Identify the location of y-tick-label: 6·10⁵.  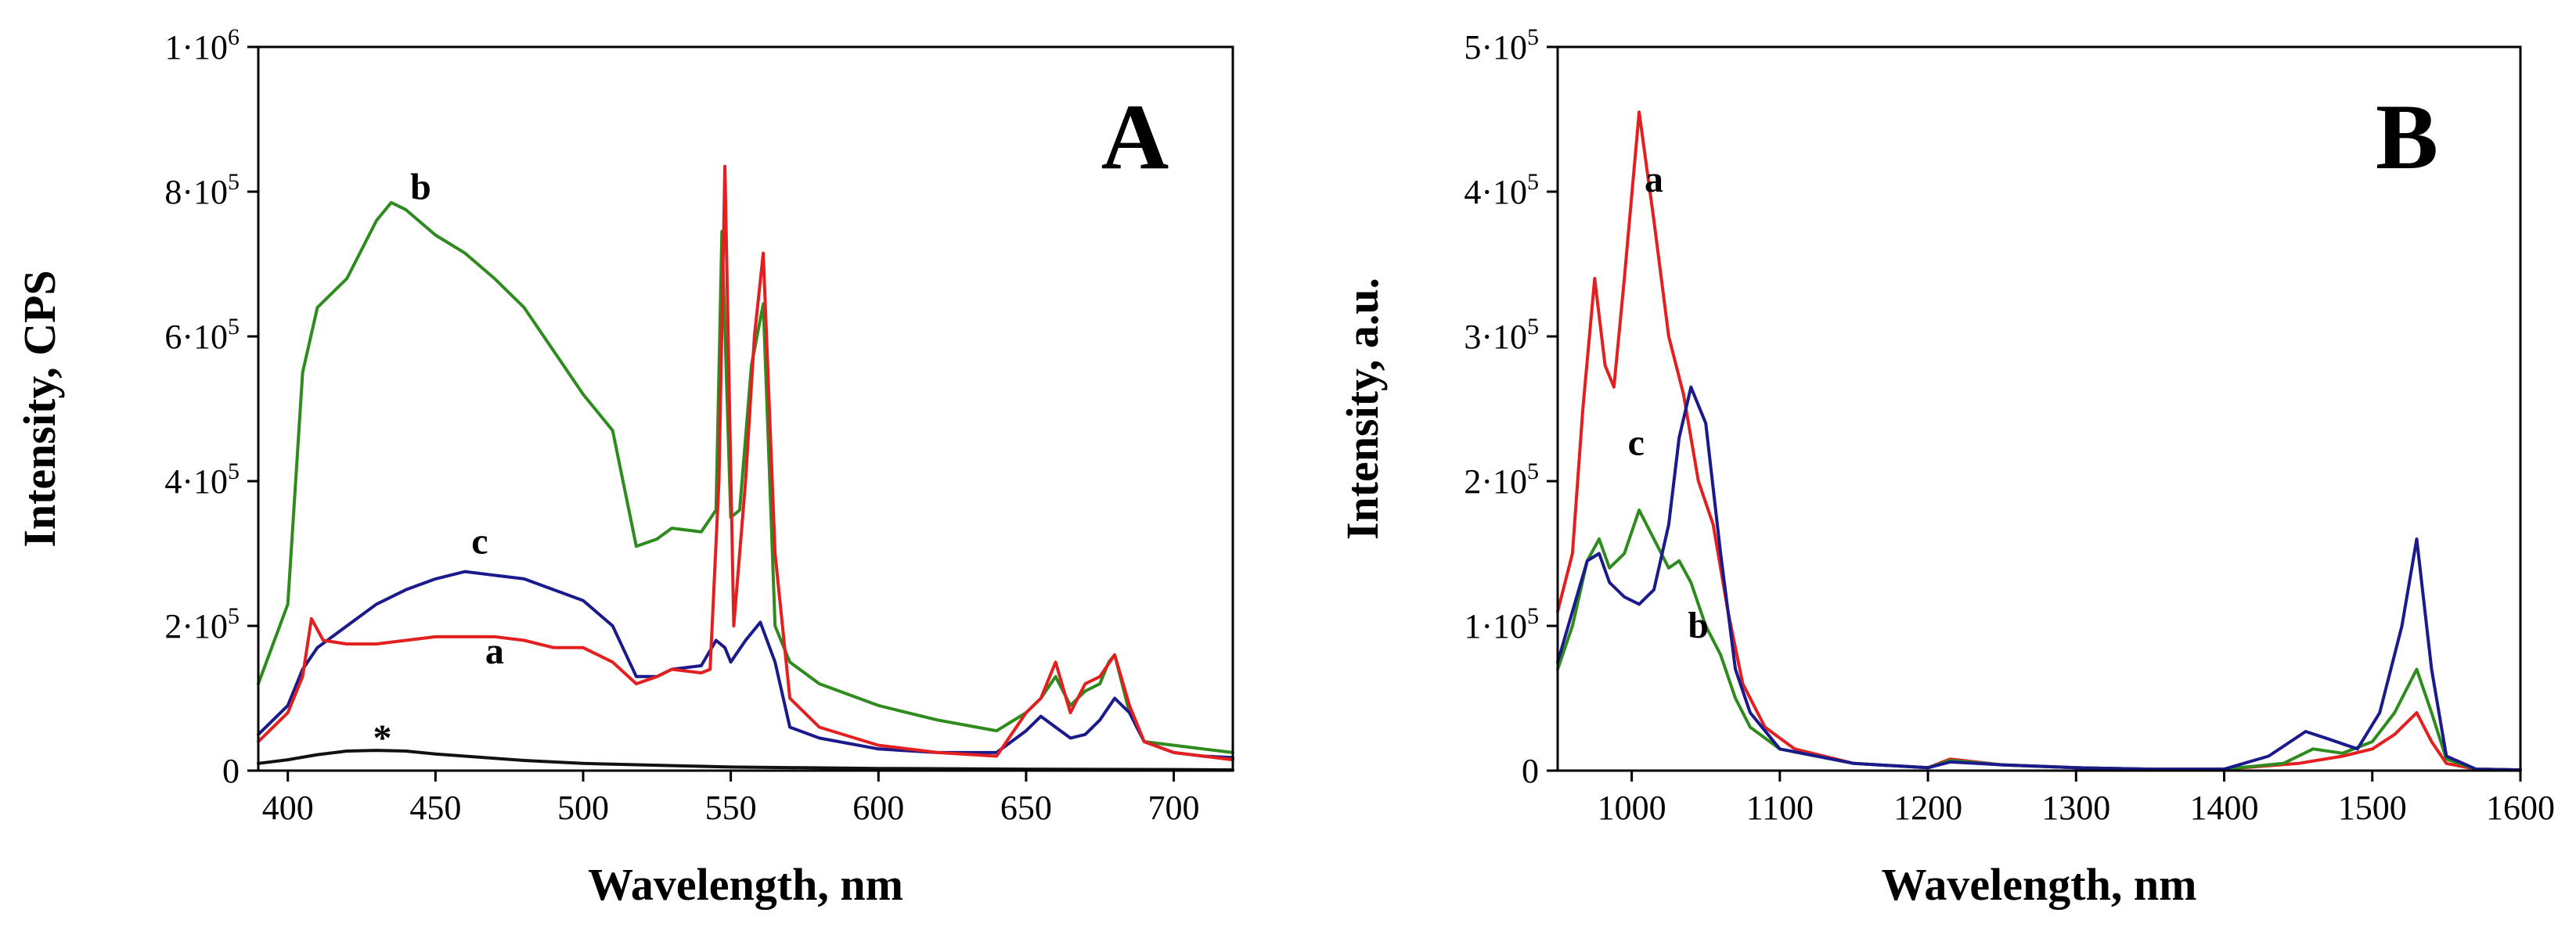
(202, 335).